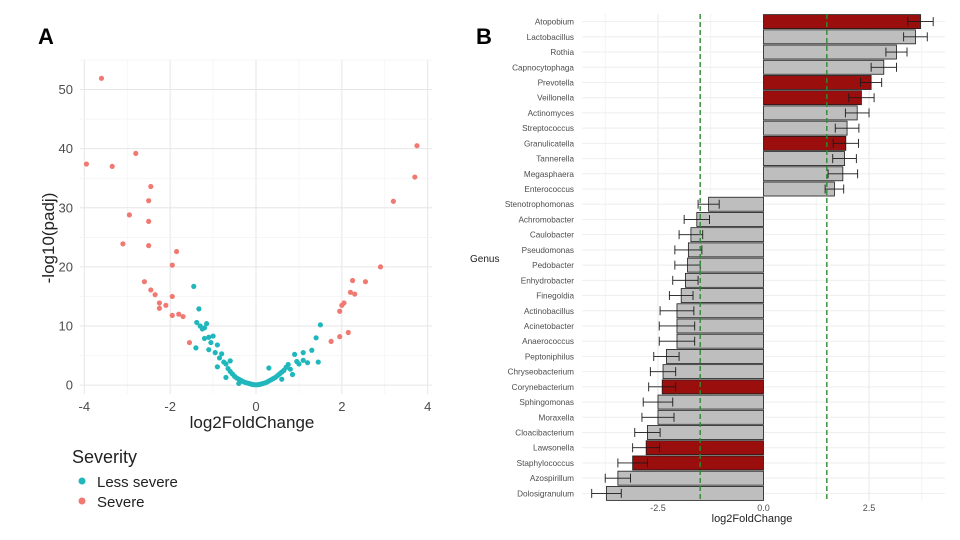 This screenshot has width=960, height=540. I want to click on error-bar-enterococcus, so click(834, 189).